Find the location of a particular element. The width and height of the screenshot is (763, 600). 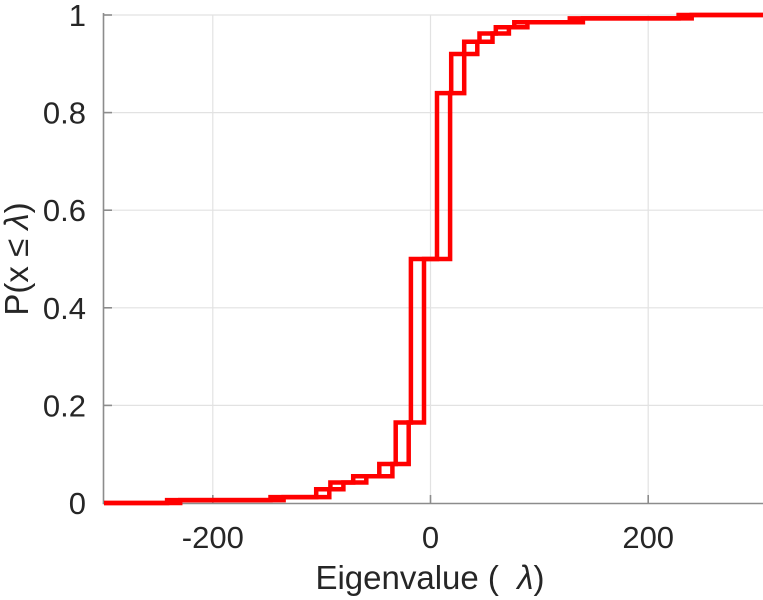

y-axis-label: P(x ≤ λ) is located at coordinates (17, 258).